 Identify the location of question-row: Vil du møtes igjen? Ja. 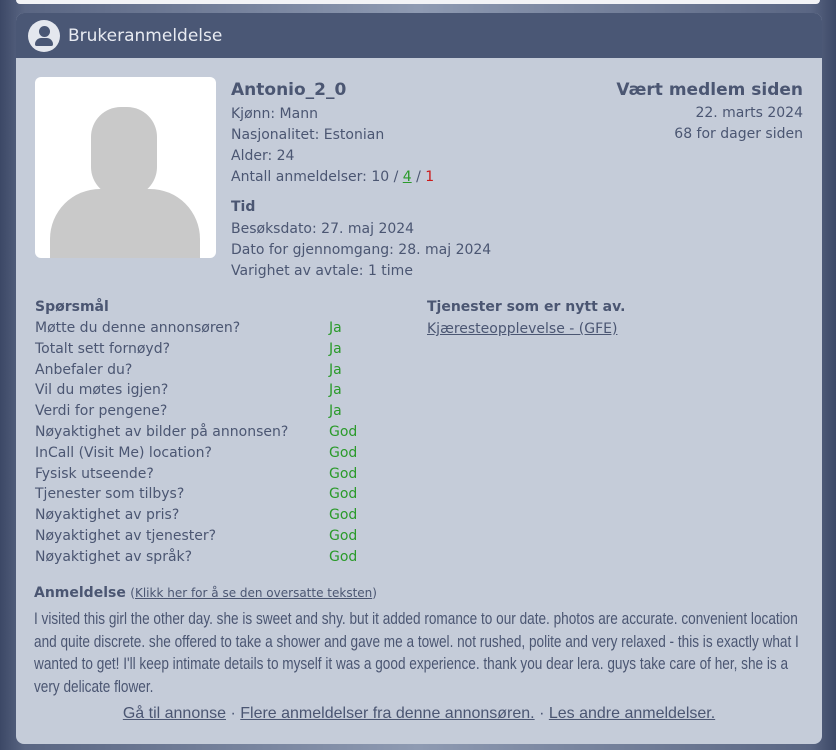
(196, 390).